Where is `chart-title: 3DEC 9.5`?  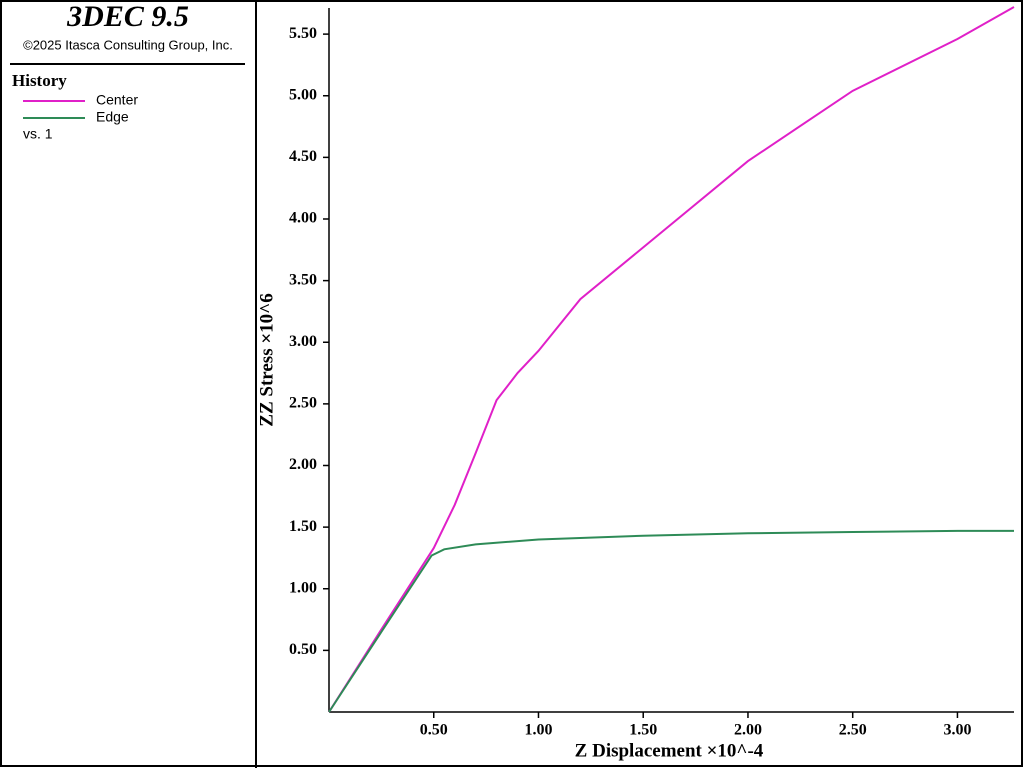 chart-title: 3DEC 9.5 is located at coordinates (127, 16).